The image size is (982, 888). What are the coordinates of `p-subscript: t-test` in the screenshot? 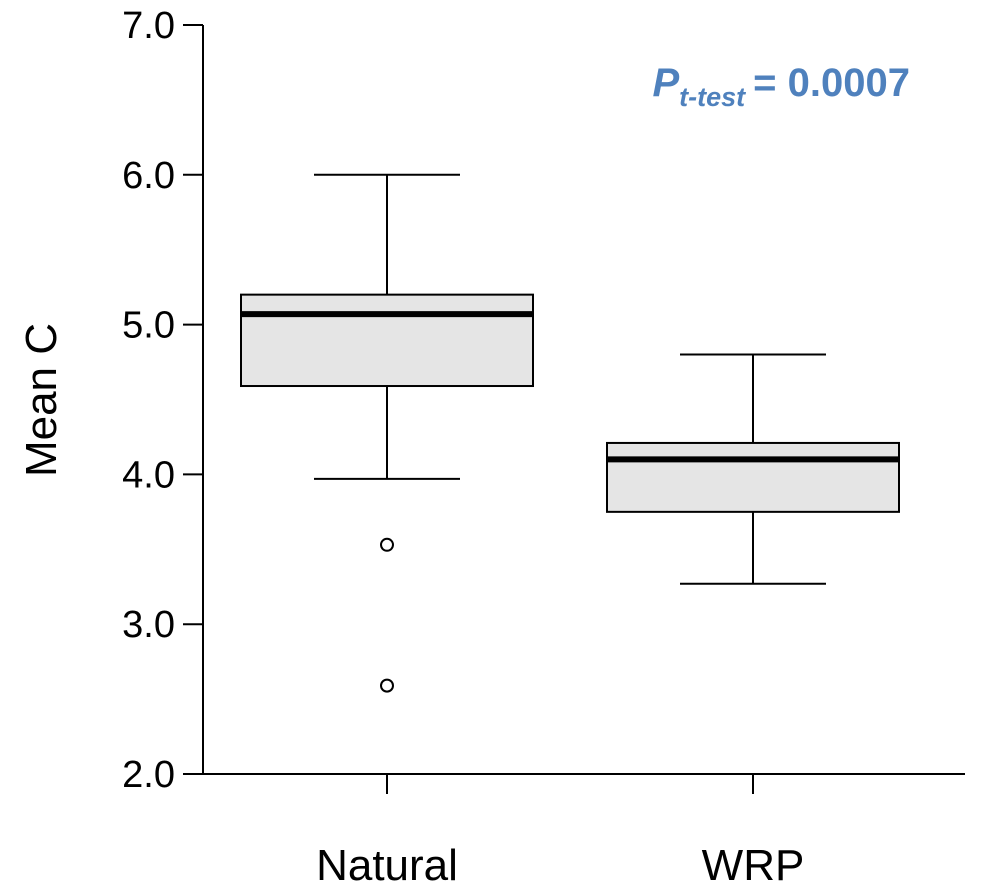 It's located at (712, 97).